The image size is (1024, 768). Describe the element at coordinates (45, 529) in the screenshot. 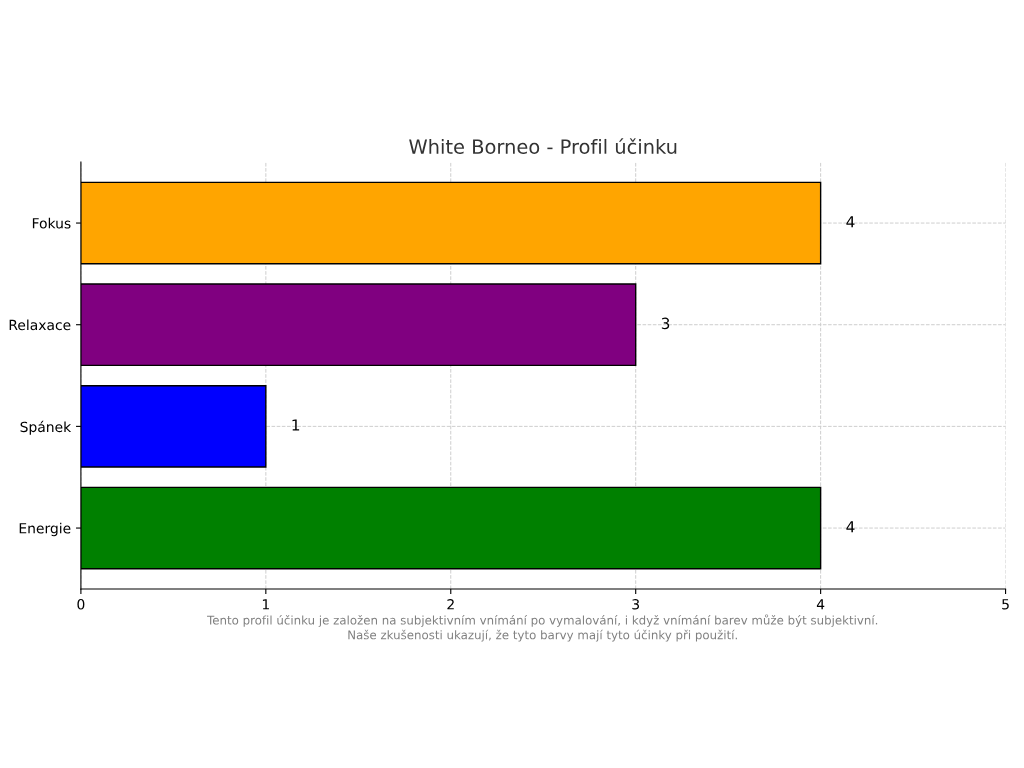

I see `y-tick-label: Energie` at that location.